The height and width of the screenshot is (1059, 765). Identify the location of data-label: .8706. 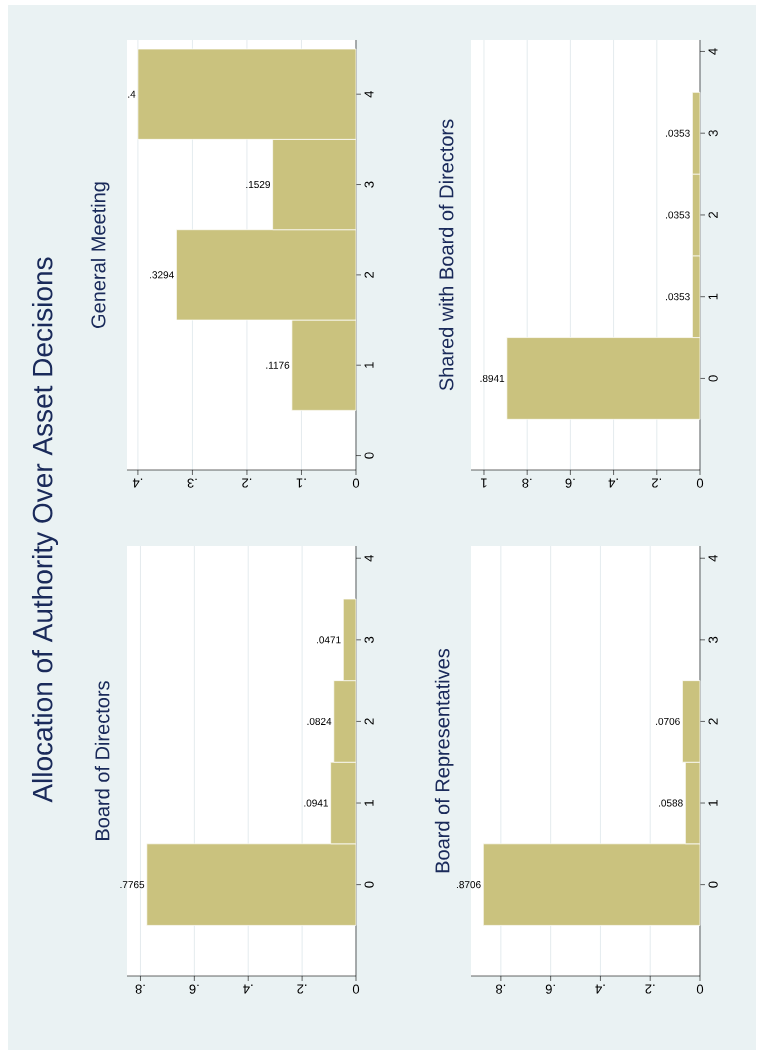
(468, 885).